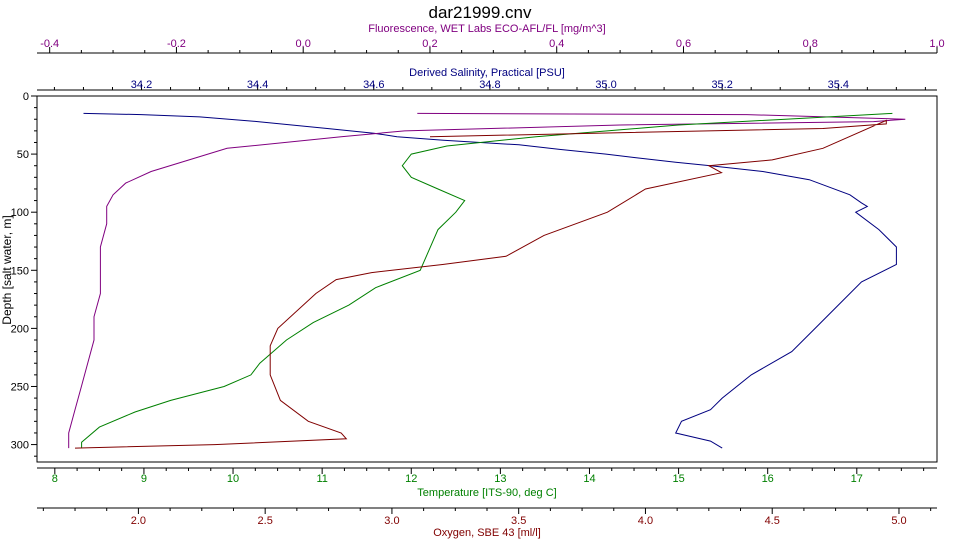 This screenshot has width=960, height=540. What do you see at coordinates (233, 479) in the screenshot?
I see `temp-tick-label: 10` at bounding box center [233, 479].